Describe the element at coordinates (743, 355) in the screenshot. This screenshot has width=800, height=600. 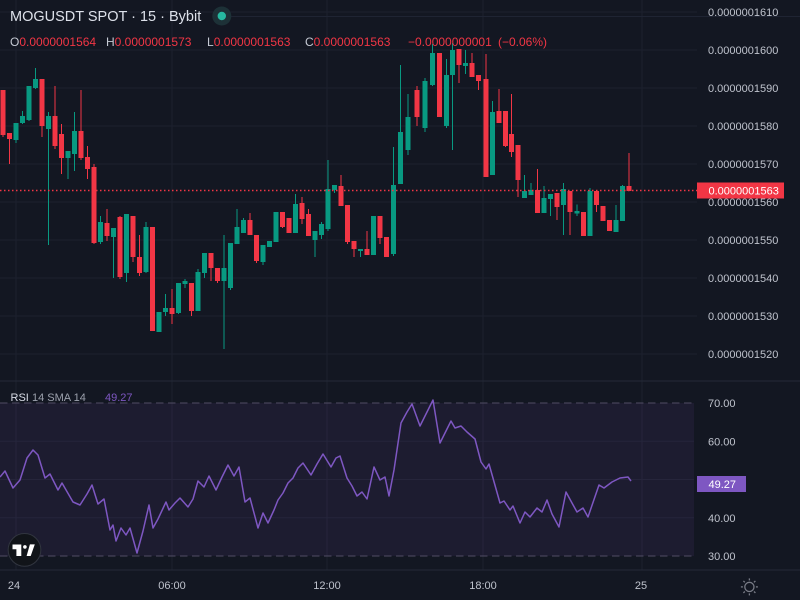
I see `svg-text: 0.0000001520` at that location.